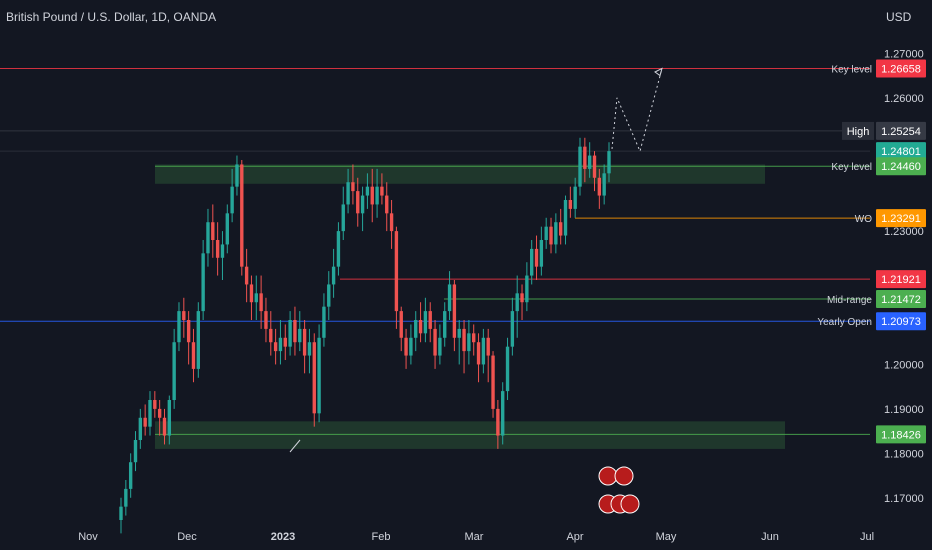  Describe the element at coordinates (901, 132) in the screenshot. I see `price-tag-value: 1.25254` at that location.